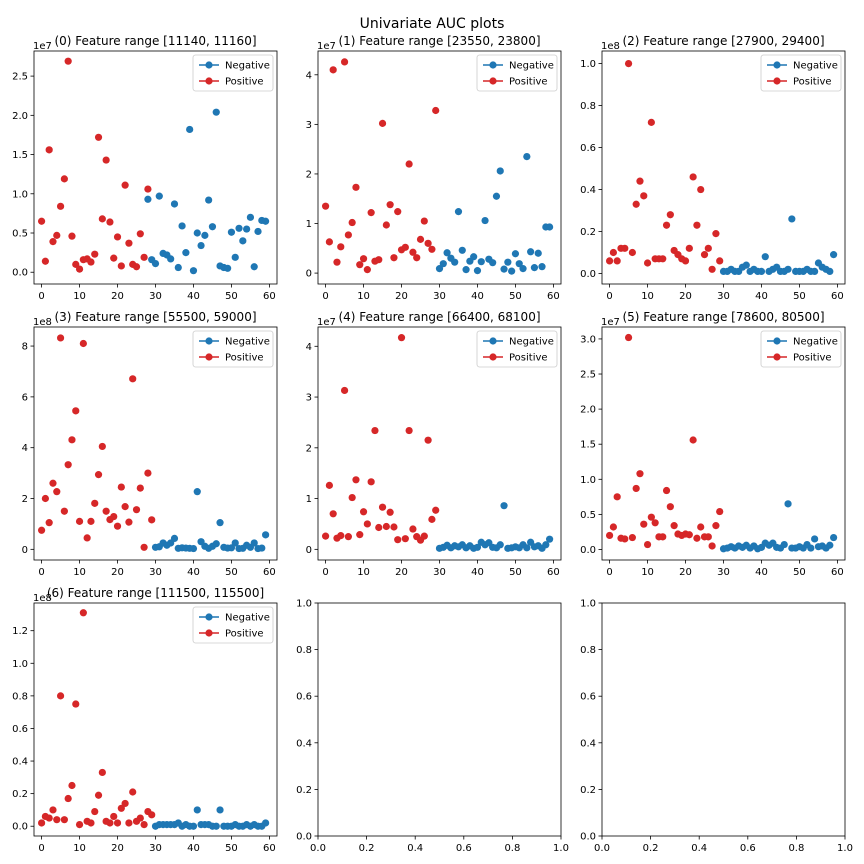 The width and height of the screenshot is (864, 864). What do you see at coordinates (801, 73) in the screenshot?
I see `legend-box` at bounding box center [801, 73].